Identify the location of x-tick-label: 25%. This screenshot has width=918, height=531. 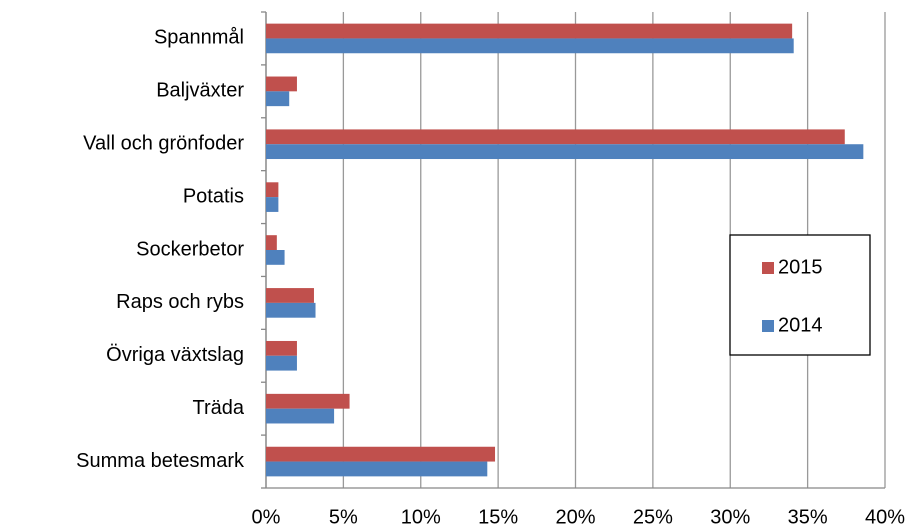
(653, 517).